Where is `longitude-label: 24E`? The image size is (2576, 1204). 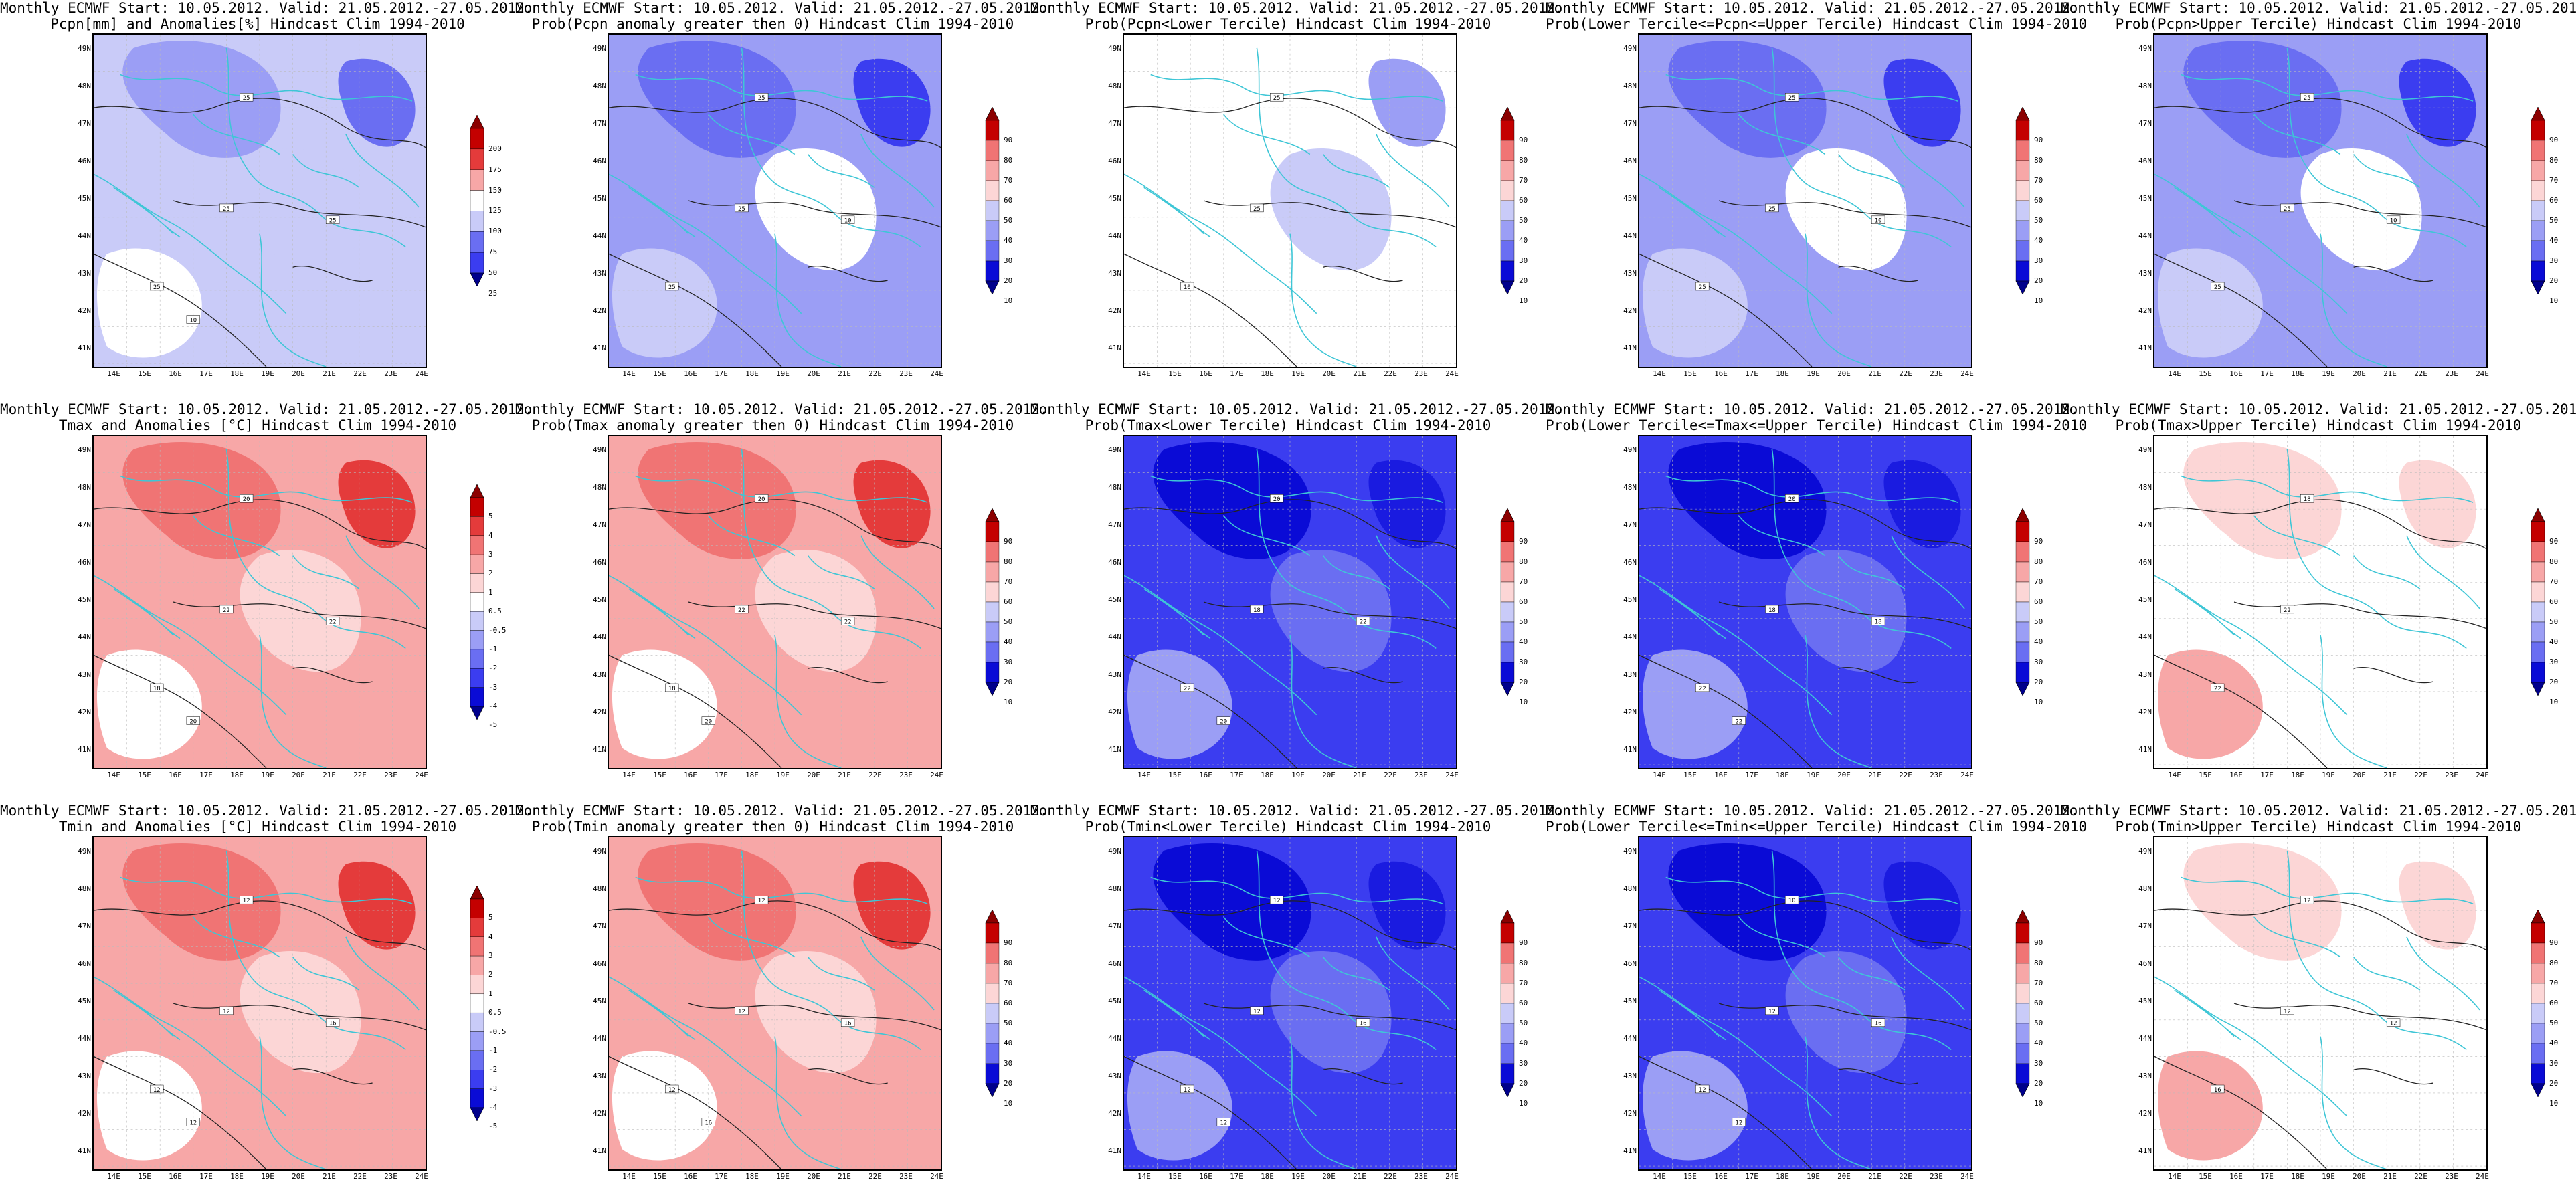 longitude-label: 24E is located at coordinates (1452, 775).